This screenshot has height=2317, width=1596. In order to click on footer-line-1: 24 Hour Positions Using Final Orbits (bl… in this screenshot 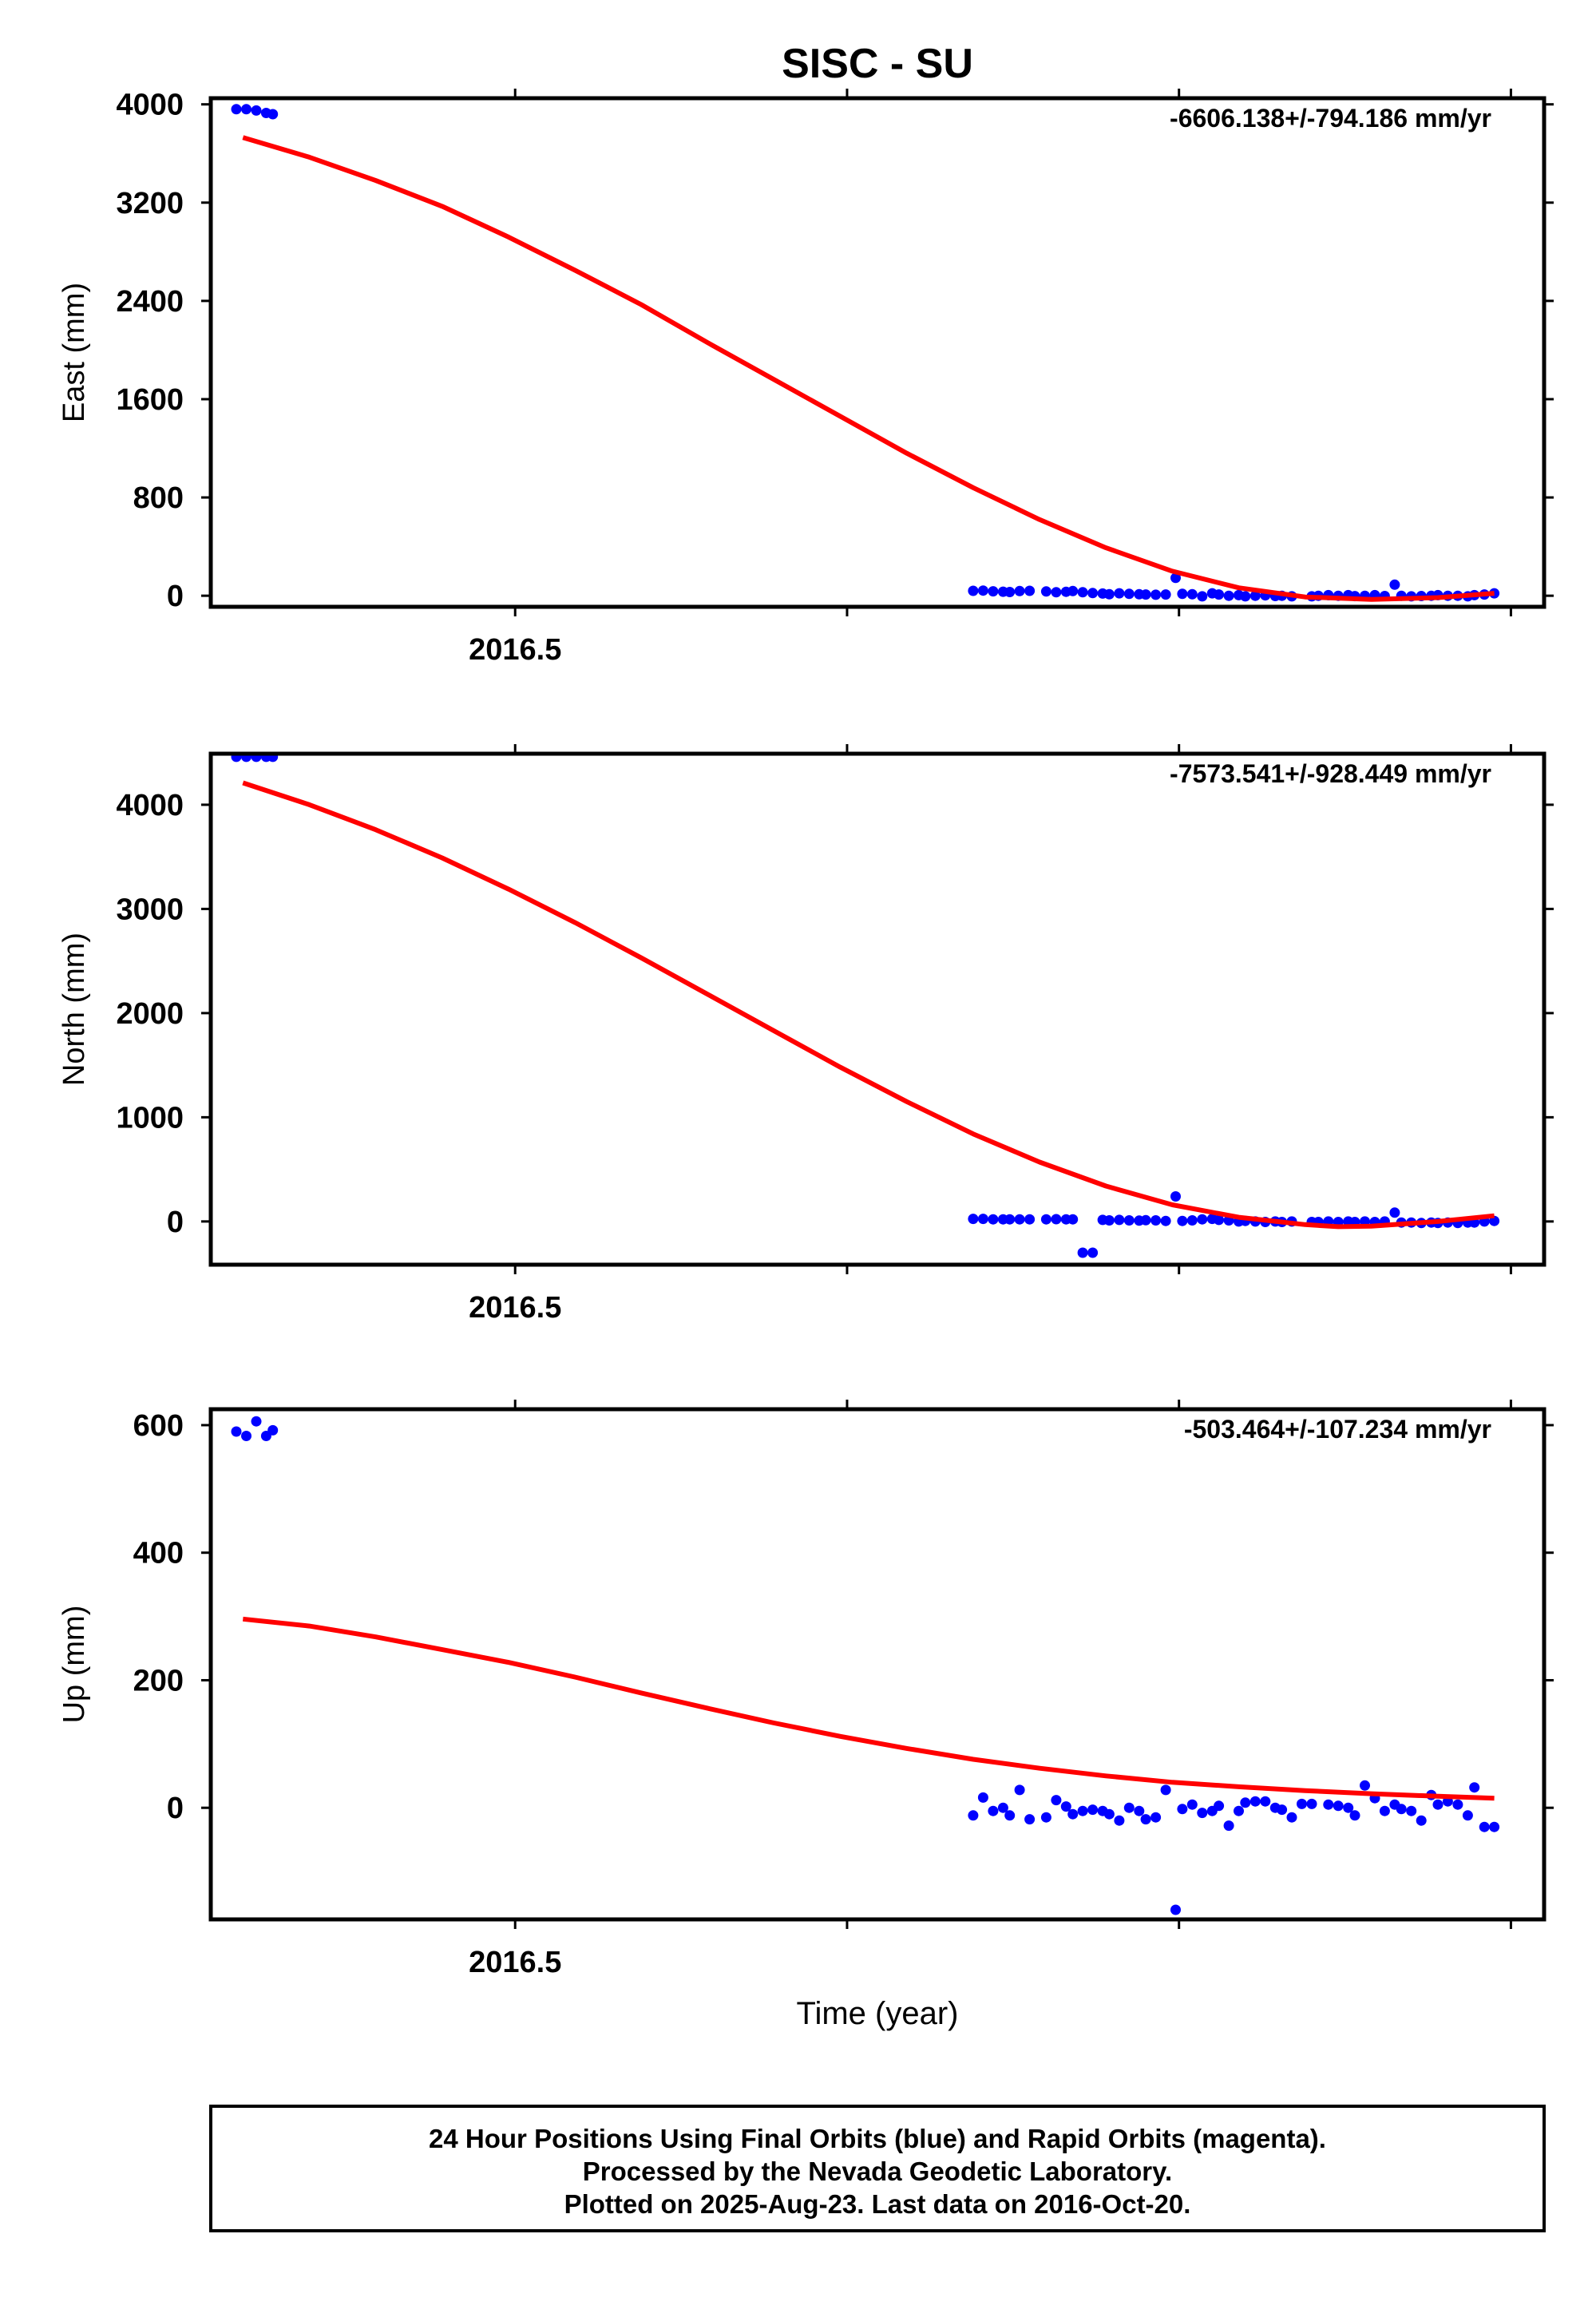, I will do `click(877, 2138)`.